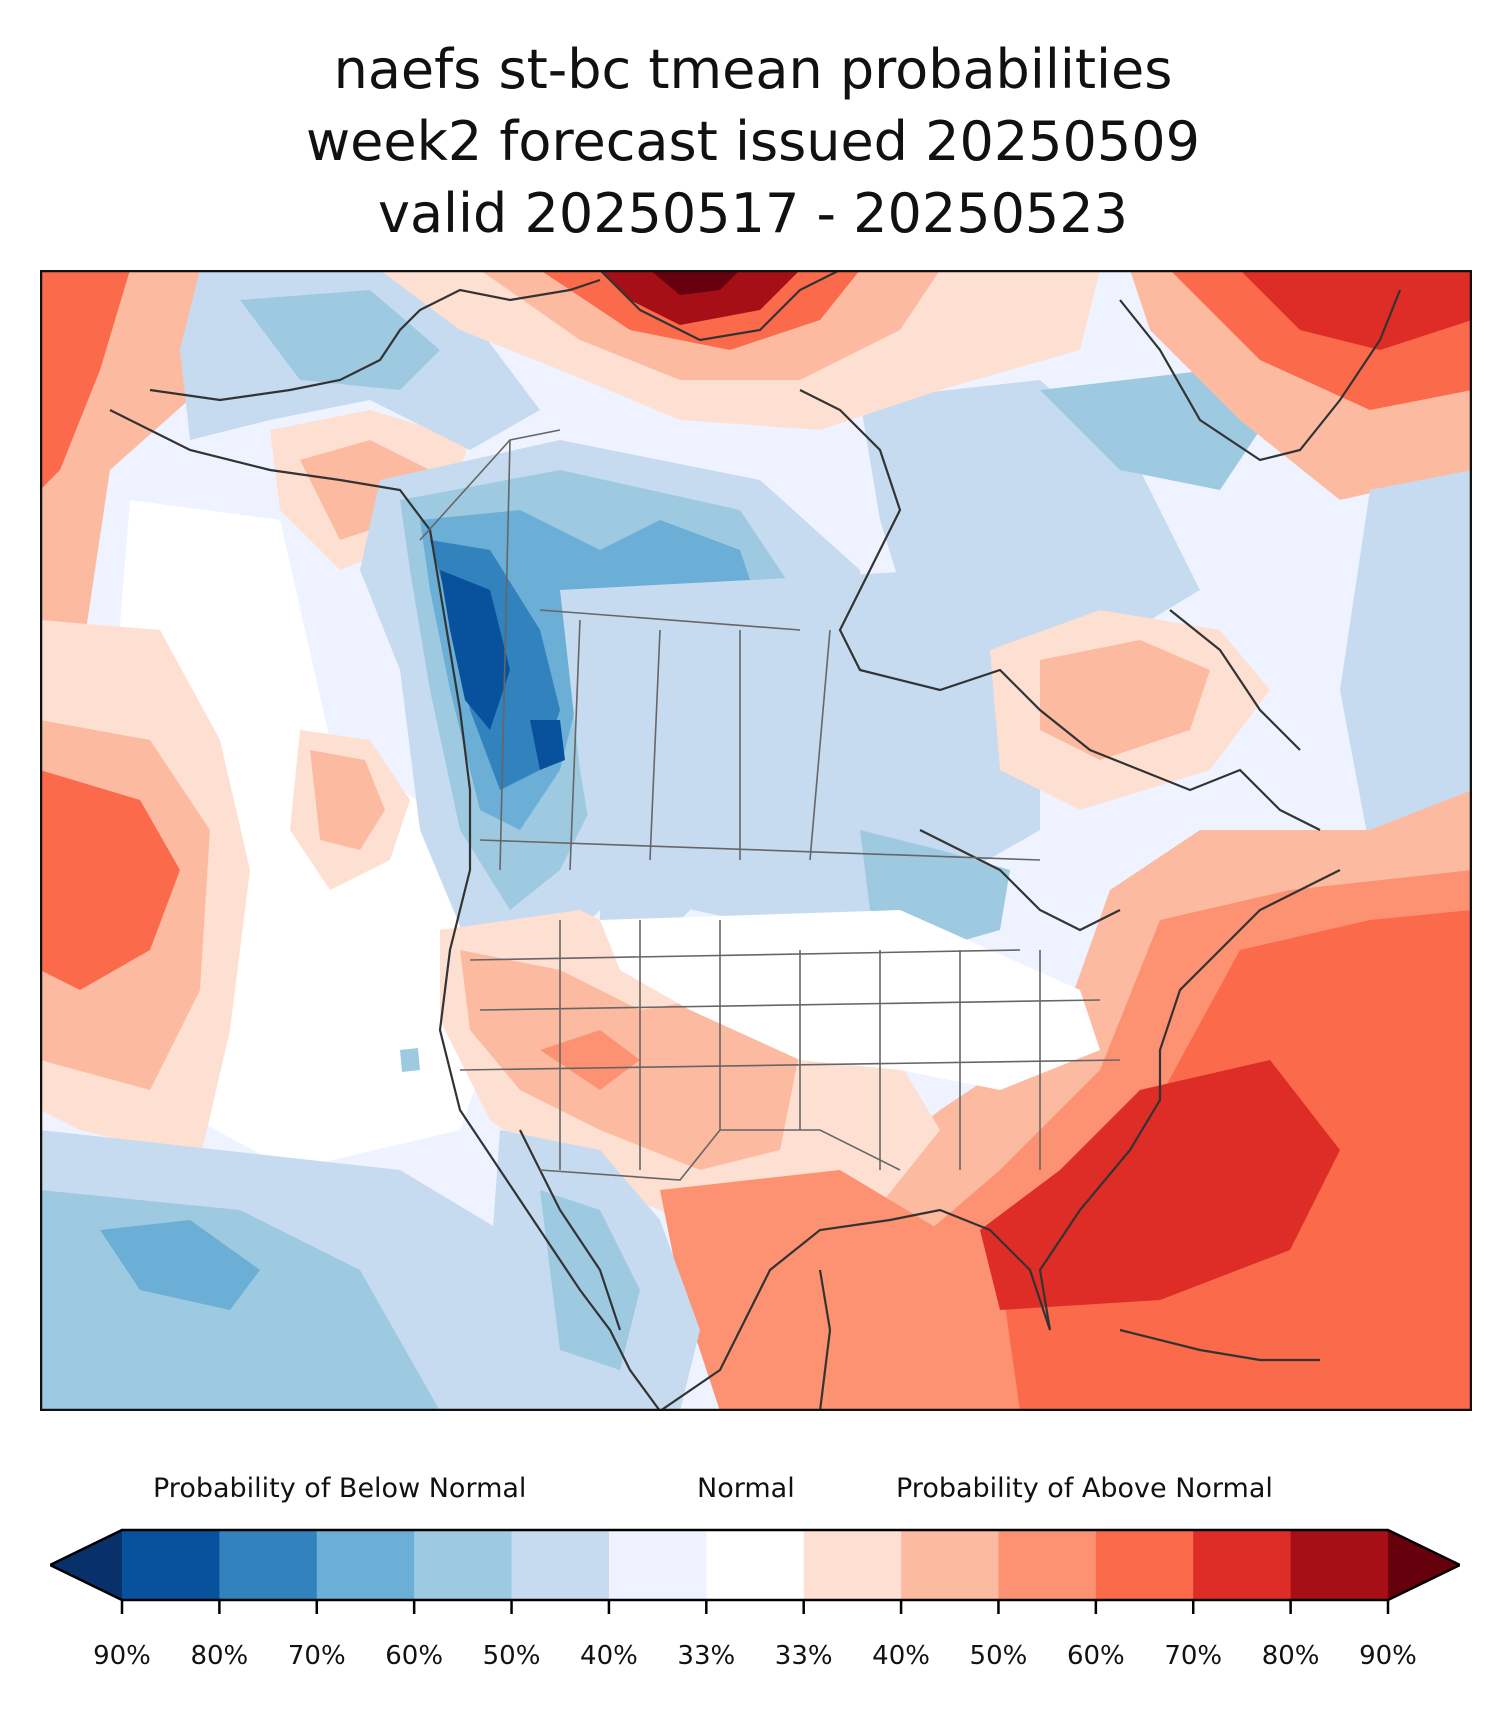 The image size is (1506, 1709). I want to click on colorbar-segments, so click(755, 1565).